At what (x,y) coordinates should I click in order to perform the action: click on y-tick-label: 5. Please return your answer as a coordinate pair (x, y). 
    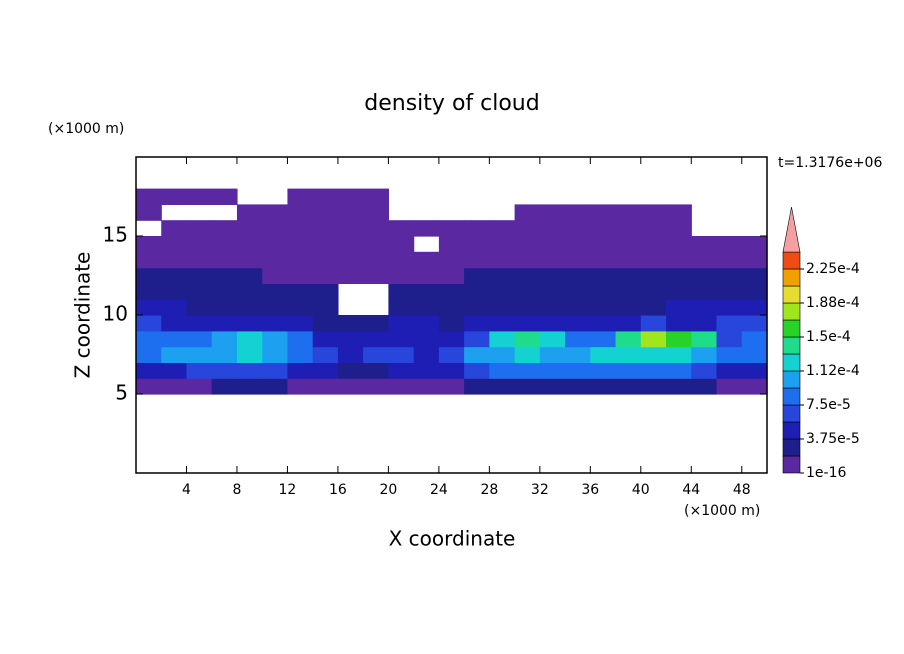
    Looking at the image, I should click on (121, 393).